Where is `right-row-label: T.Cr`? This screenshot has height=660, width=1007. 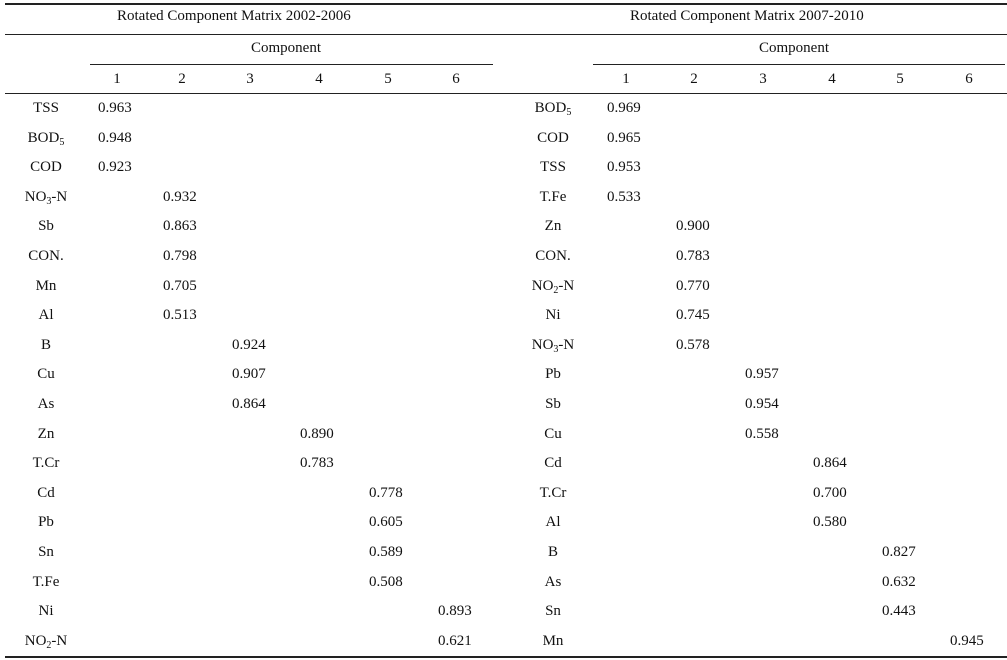
right-row-label: T.Cr is located at coordinates (553, 493).